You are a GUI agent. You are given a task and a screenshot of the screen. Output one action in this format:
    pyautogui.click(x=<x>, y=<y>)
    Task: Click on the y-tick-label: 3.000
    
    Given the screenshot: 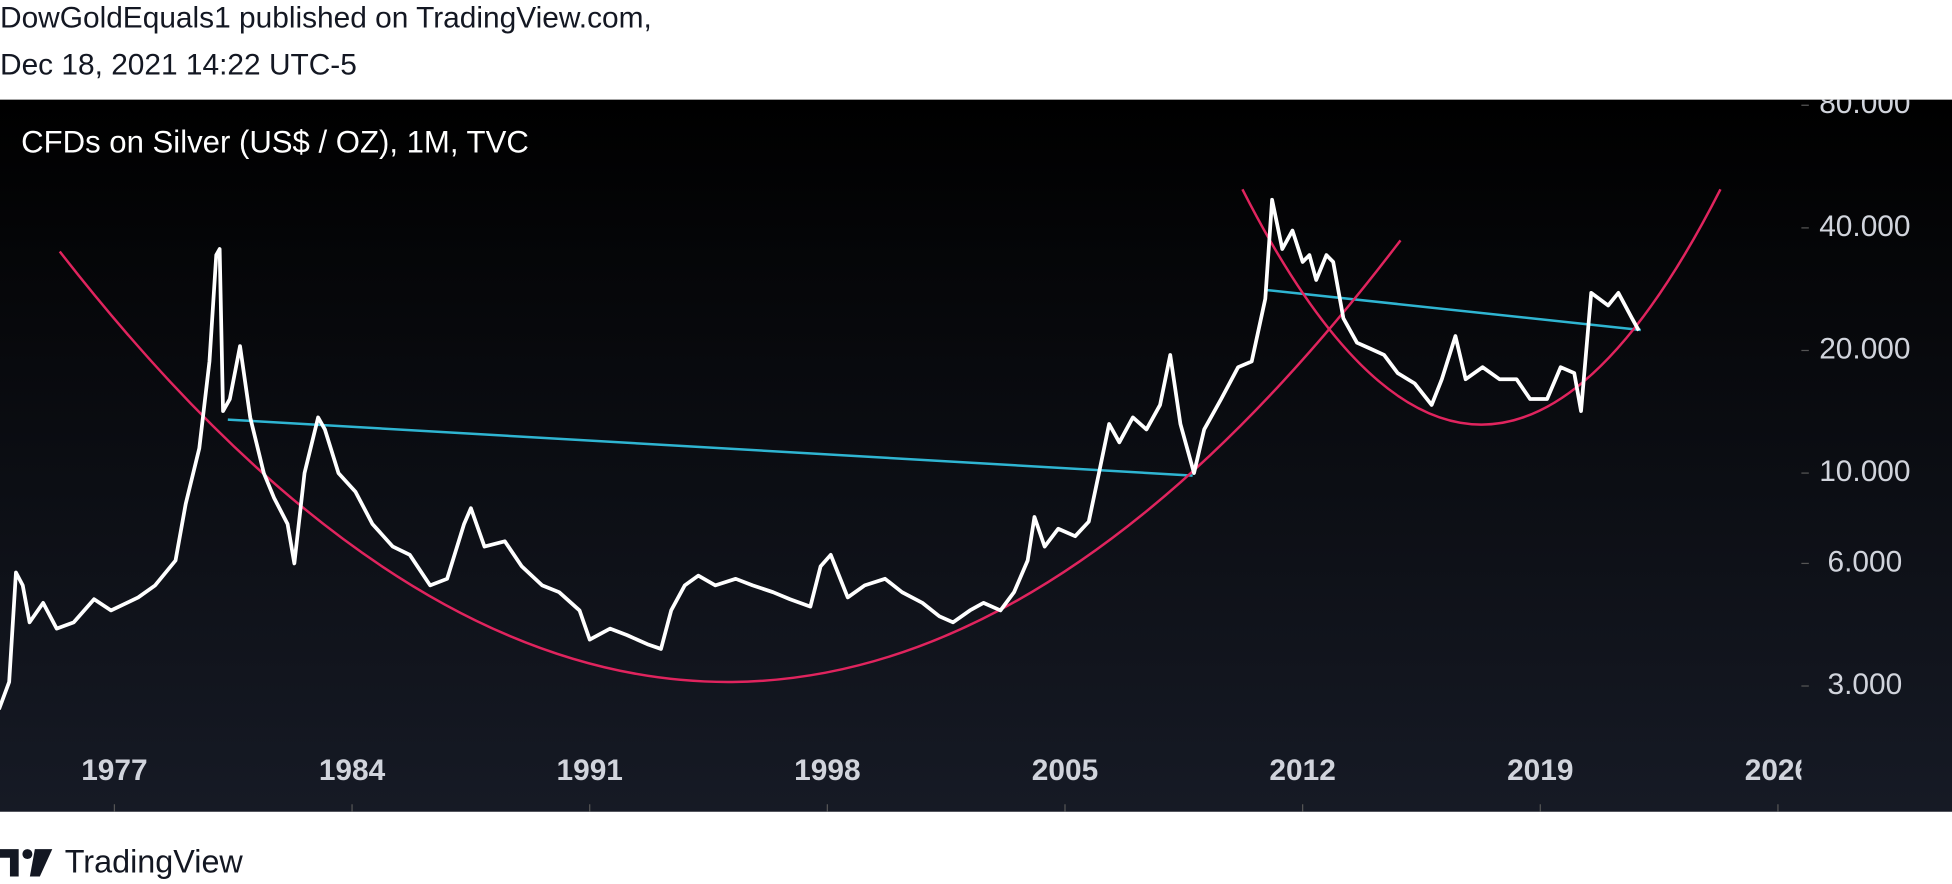 What is the action you would take?
    pyautogui.click(x=1864, y=684)
    